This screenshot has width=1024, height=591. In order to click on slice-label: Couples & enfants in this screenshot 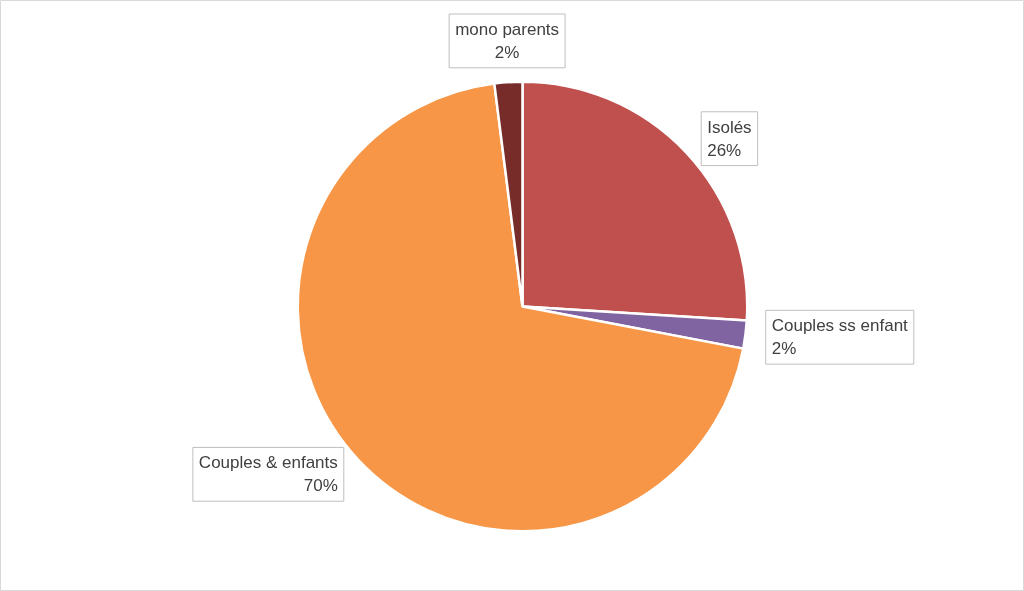, I will do `click(268, 463)`.